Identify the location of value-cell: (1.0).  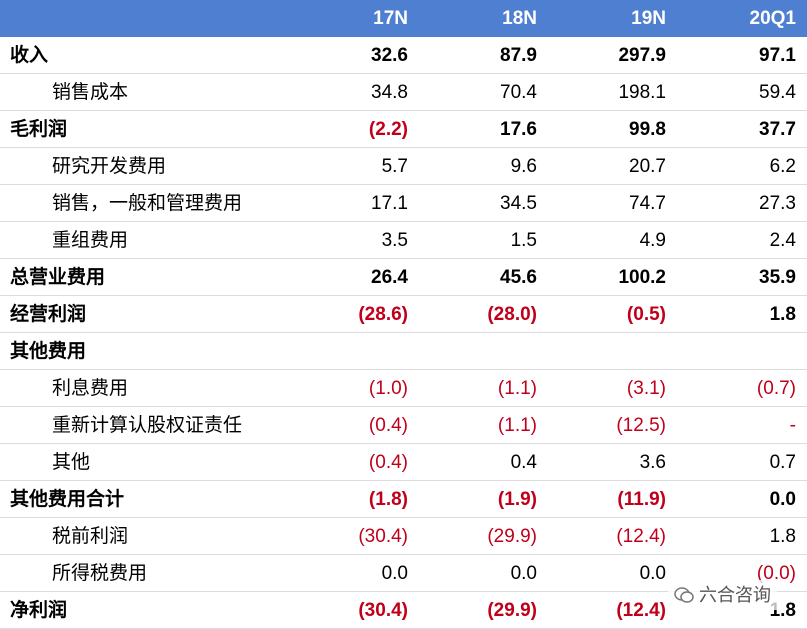
(388, 388).